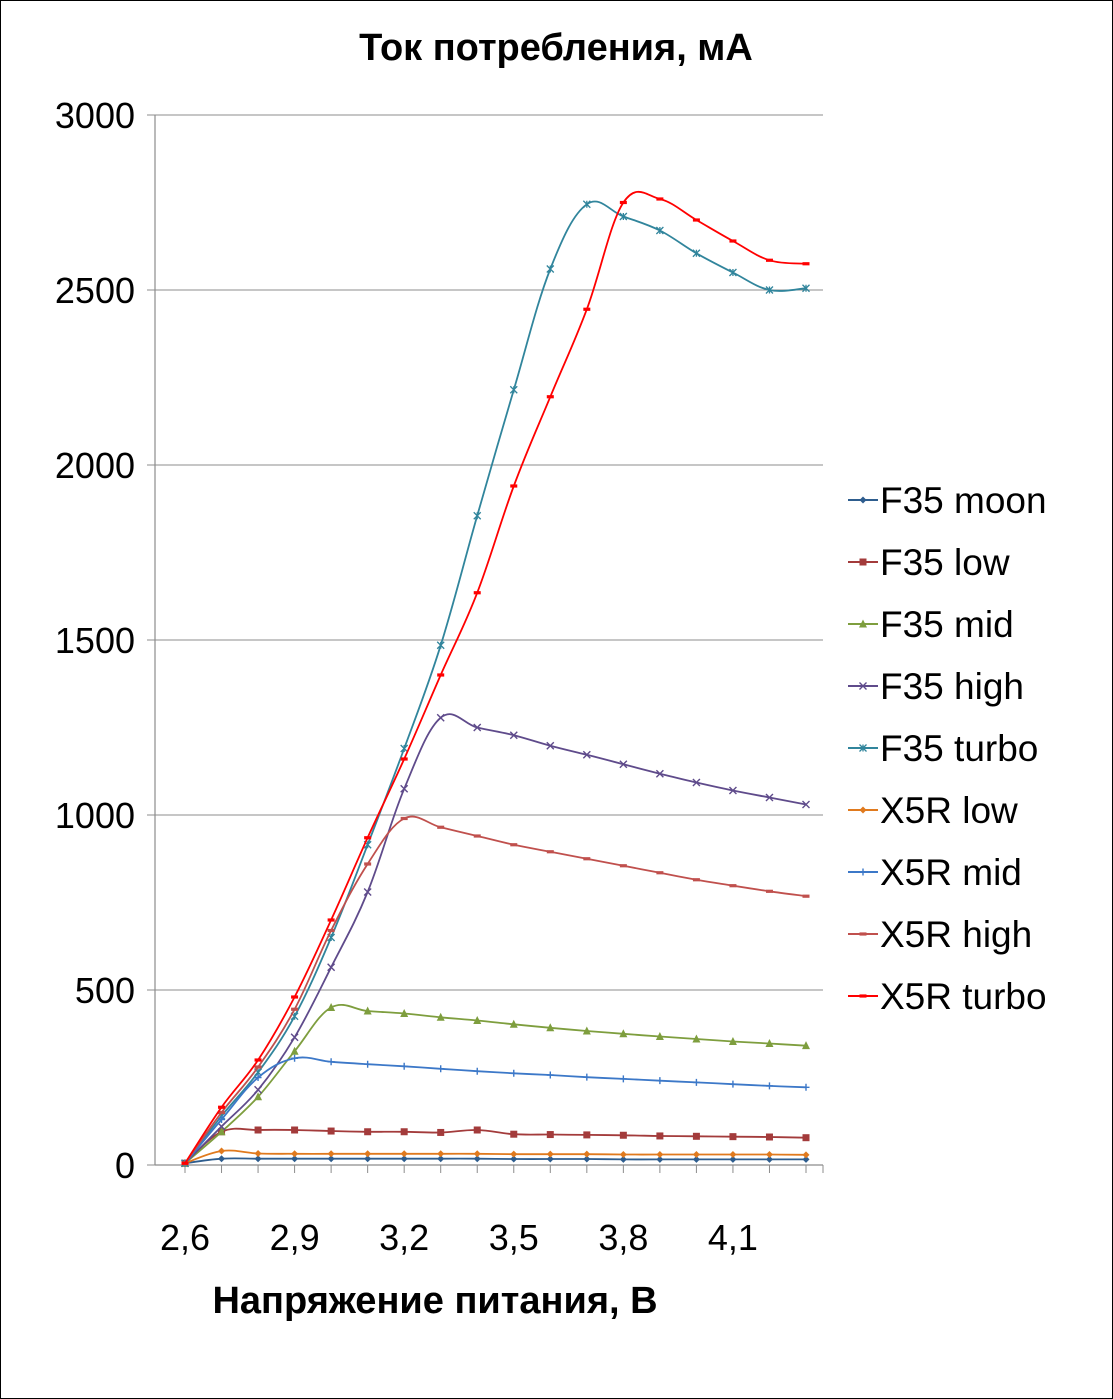 This screenshot has width=1113, height=1399. What do you see at coordinates (495, 1085) in the screenshot?
I see `series-f35-mid` at bounding box center [495, 1085].